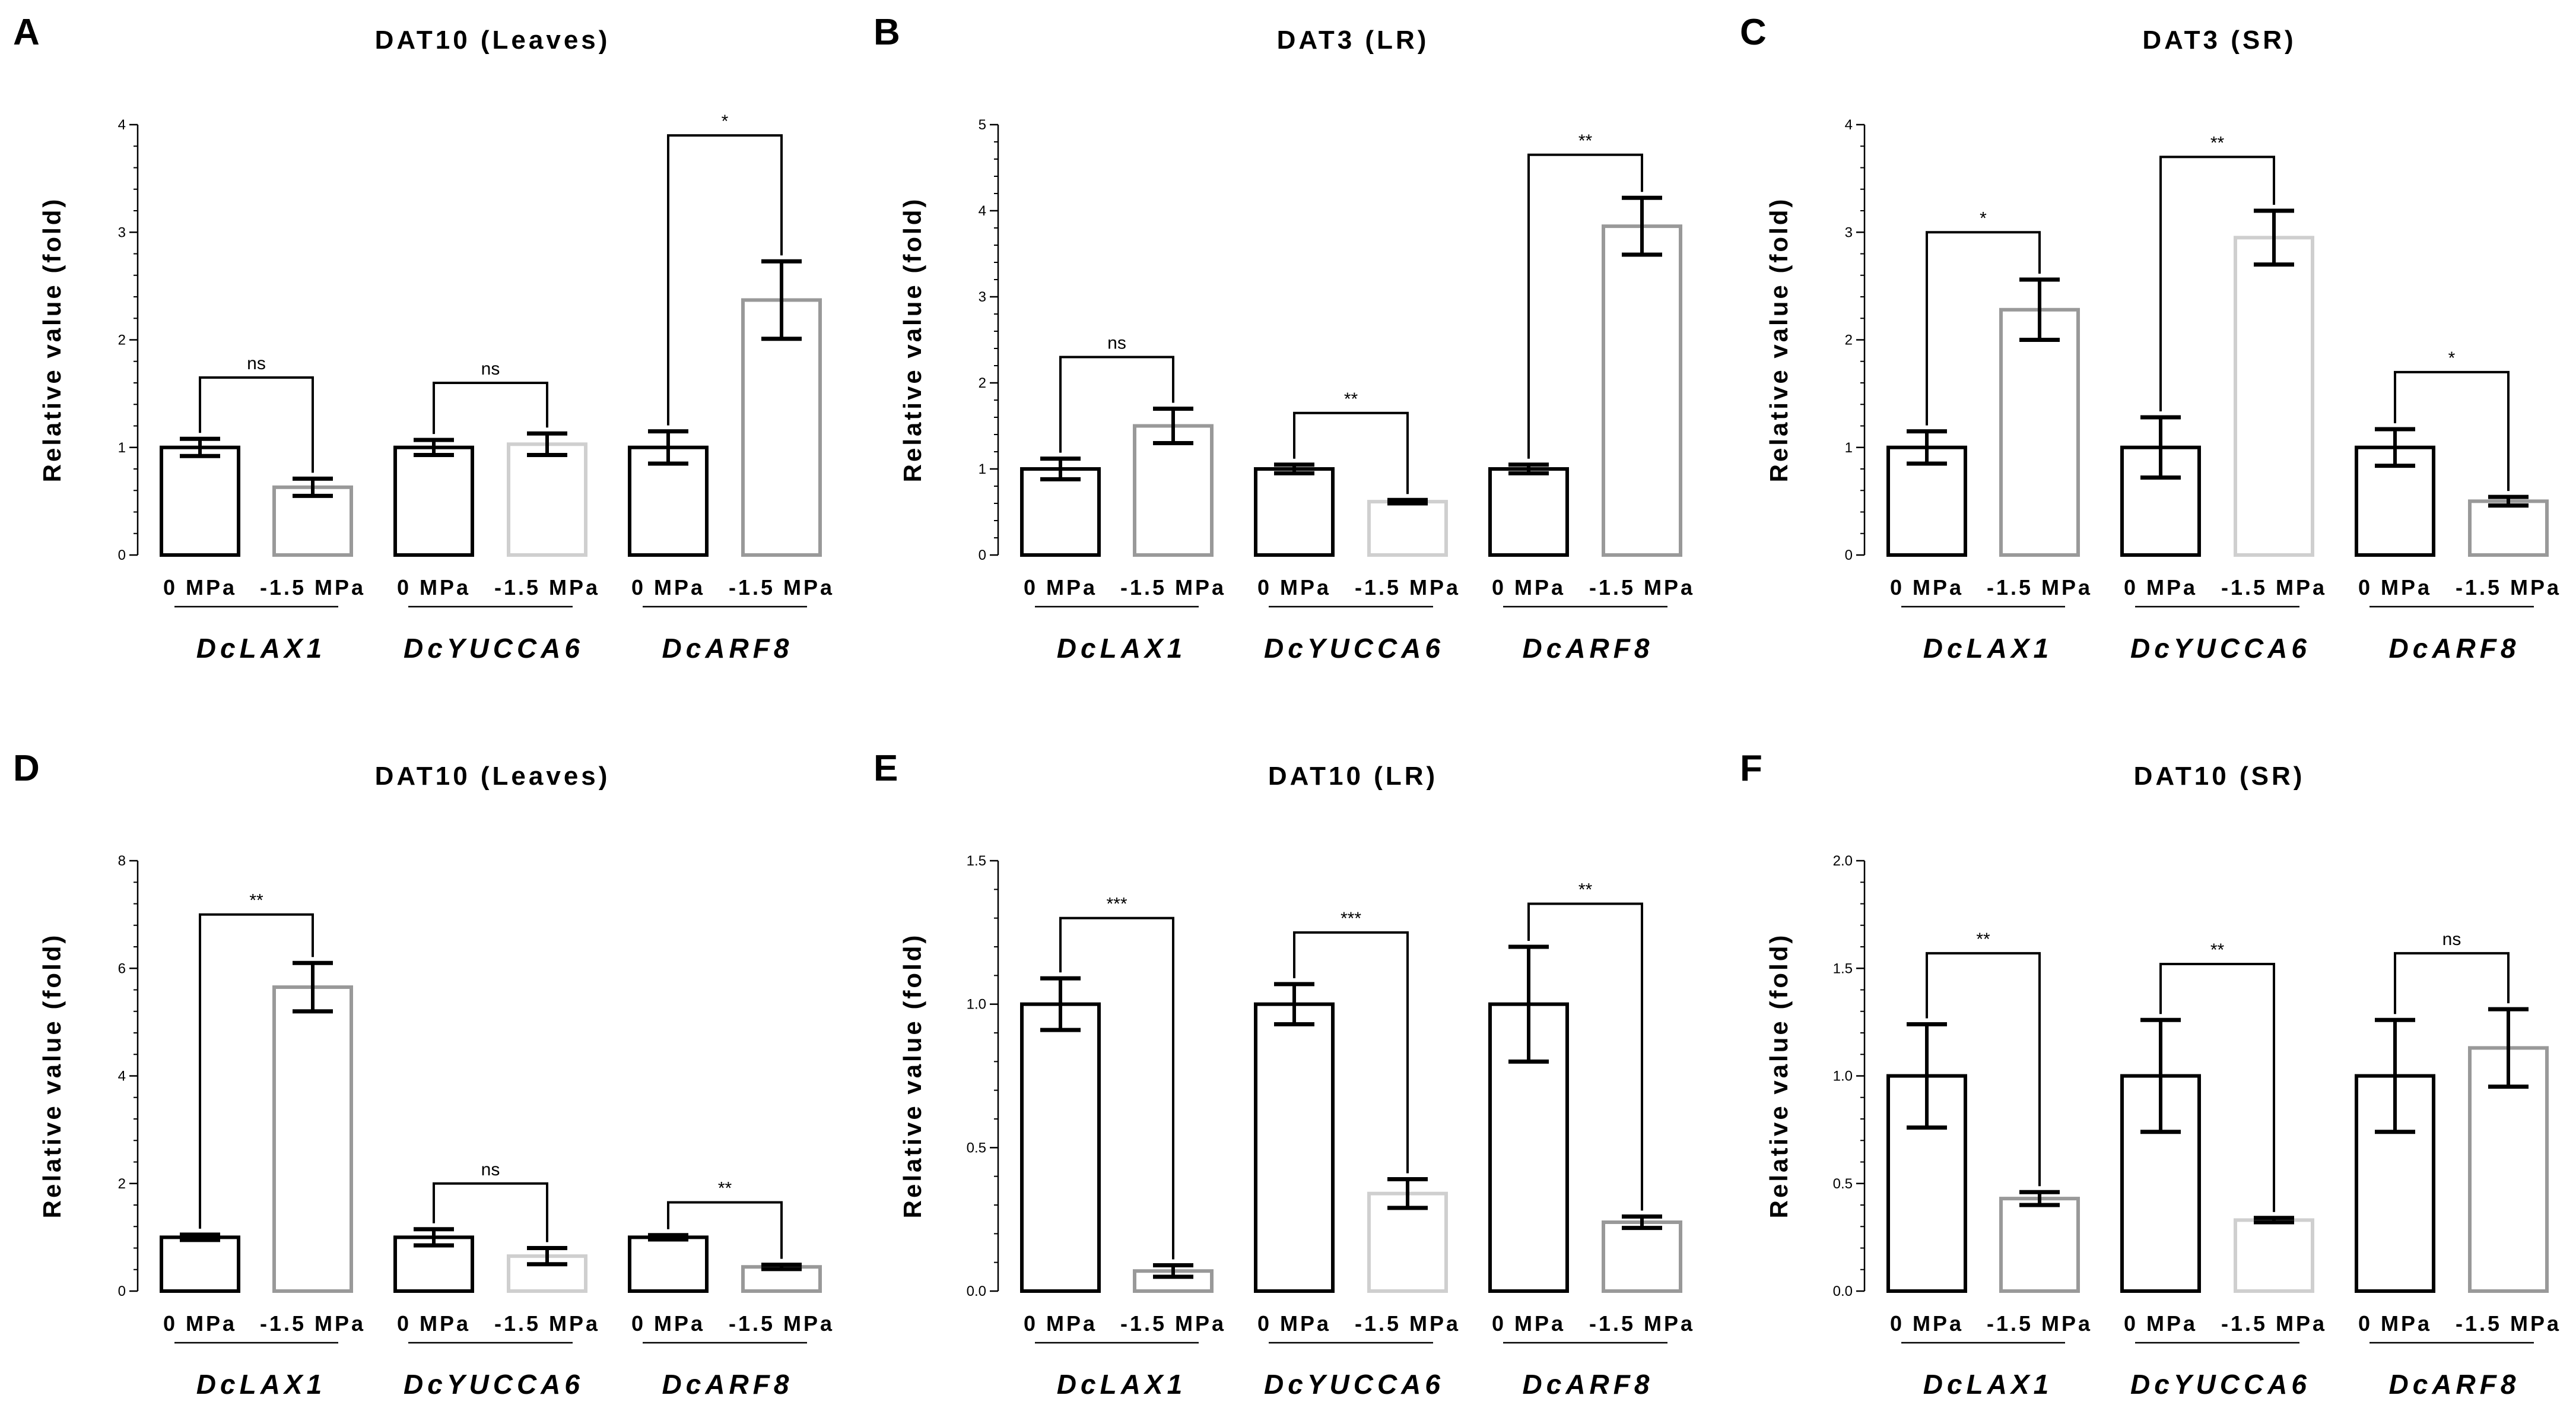  Describe the element at coordinates (1351, 918) in the screenshot. I see `significance-label: ***` at that location.